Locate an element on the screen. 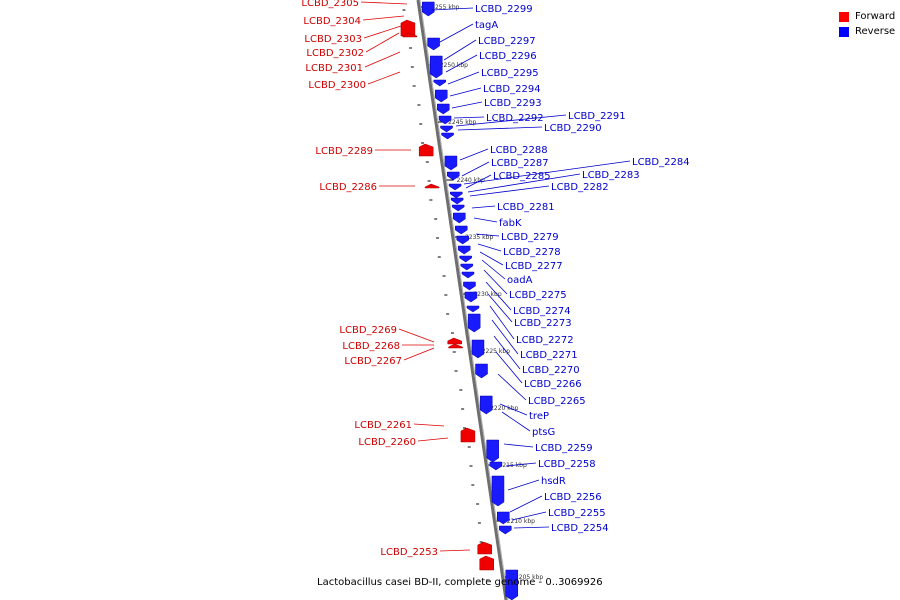 The image size is (900, 600). reverse-gene-label: ptsG is located at coordinates (543, 432).